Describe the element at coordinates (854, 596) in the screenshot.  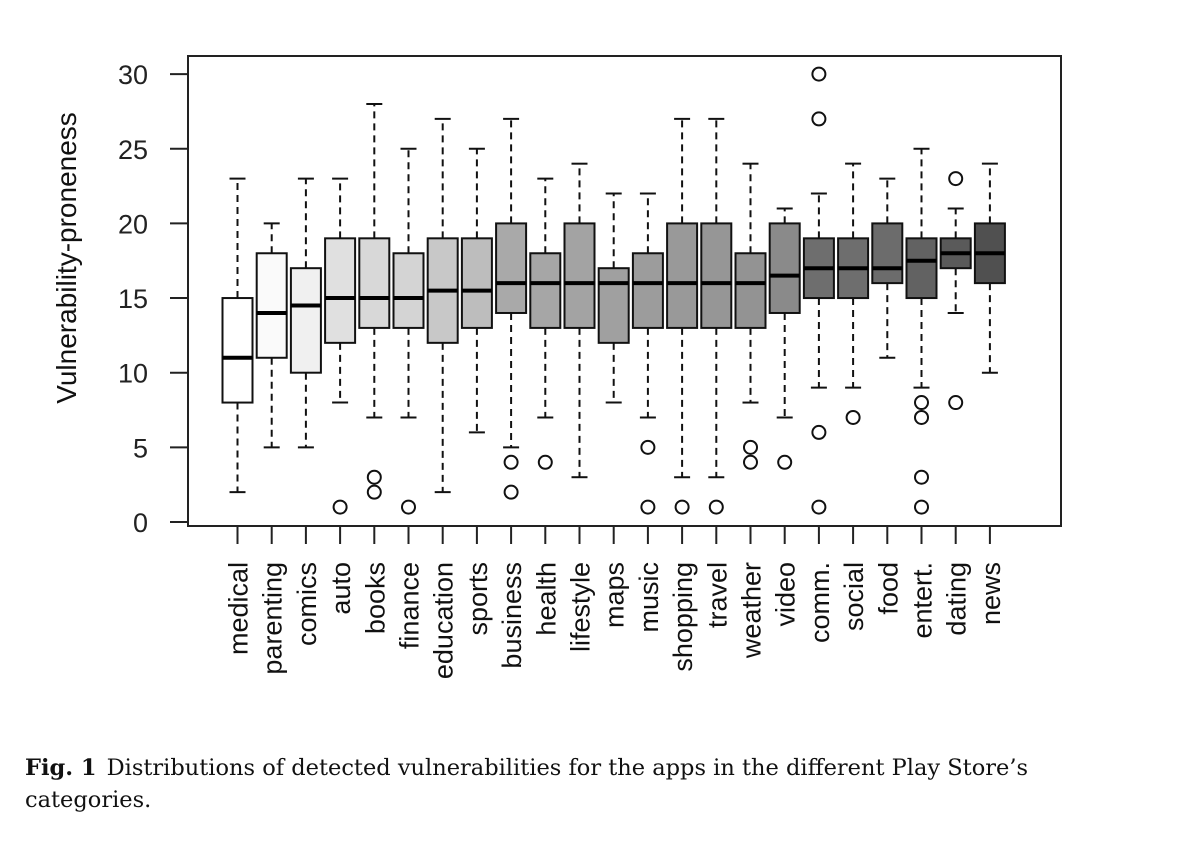
I see `x-tick-label: social` at that location.